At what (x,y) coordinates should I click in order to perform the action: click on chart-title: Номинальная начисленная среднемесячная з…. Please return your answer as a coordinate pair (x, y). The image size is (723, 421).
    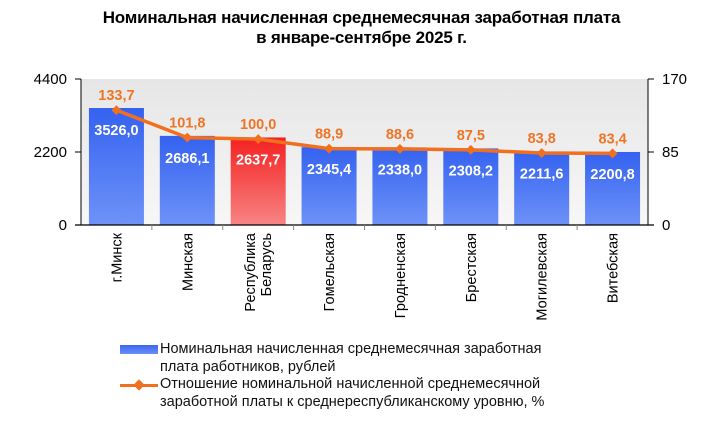
    Looking at the image, I should click on (361, 28).